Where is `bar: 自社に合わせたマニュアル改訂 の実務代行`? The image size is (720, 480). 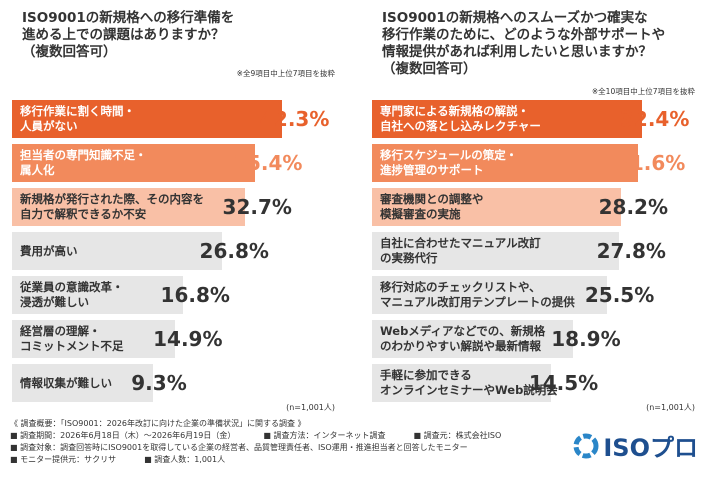
bar: 自社に合わせたマニュアル改訂 の実務代行 is located at coordinates (495, 251).